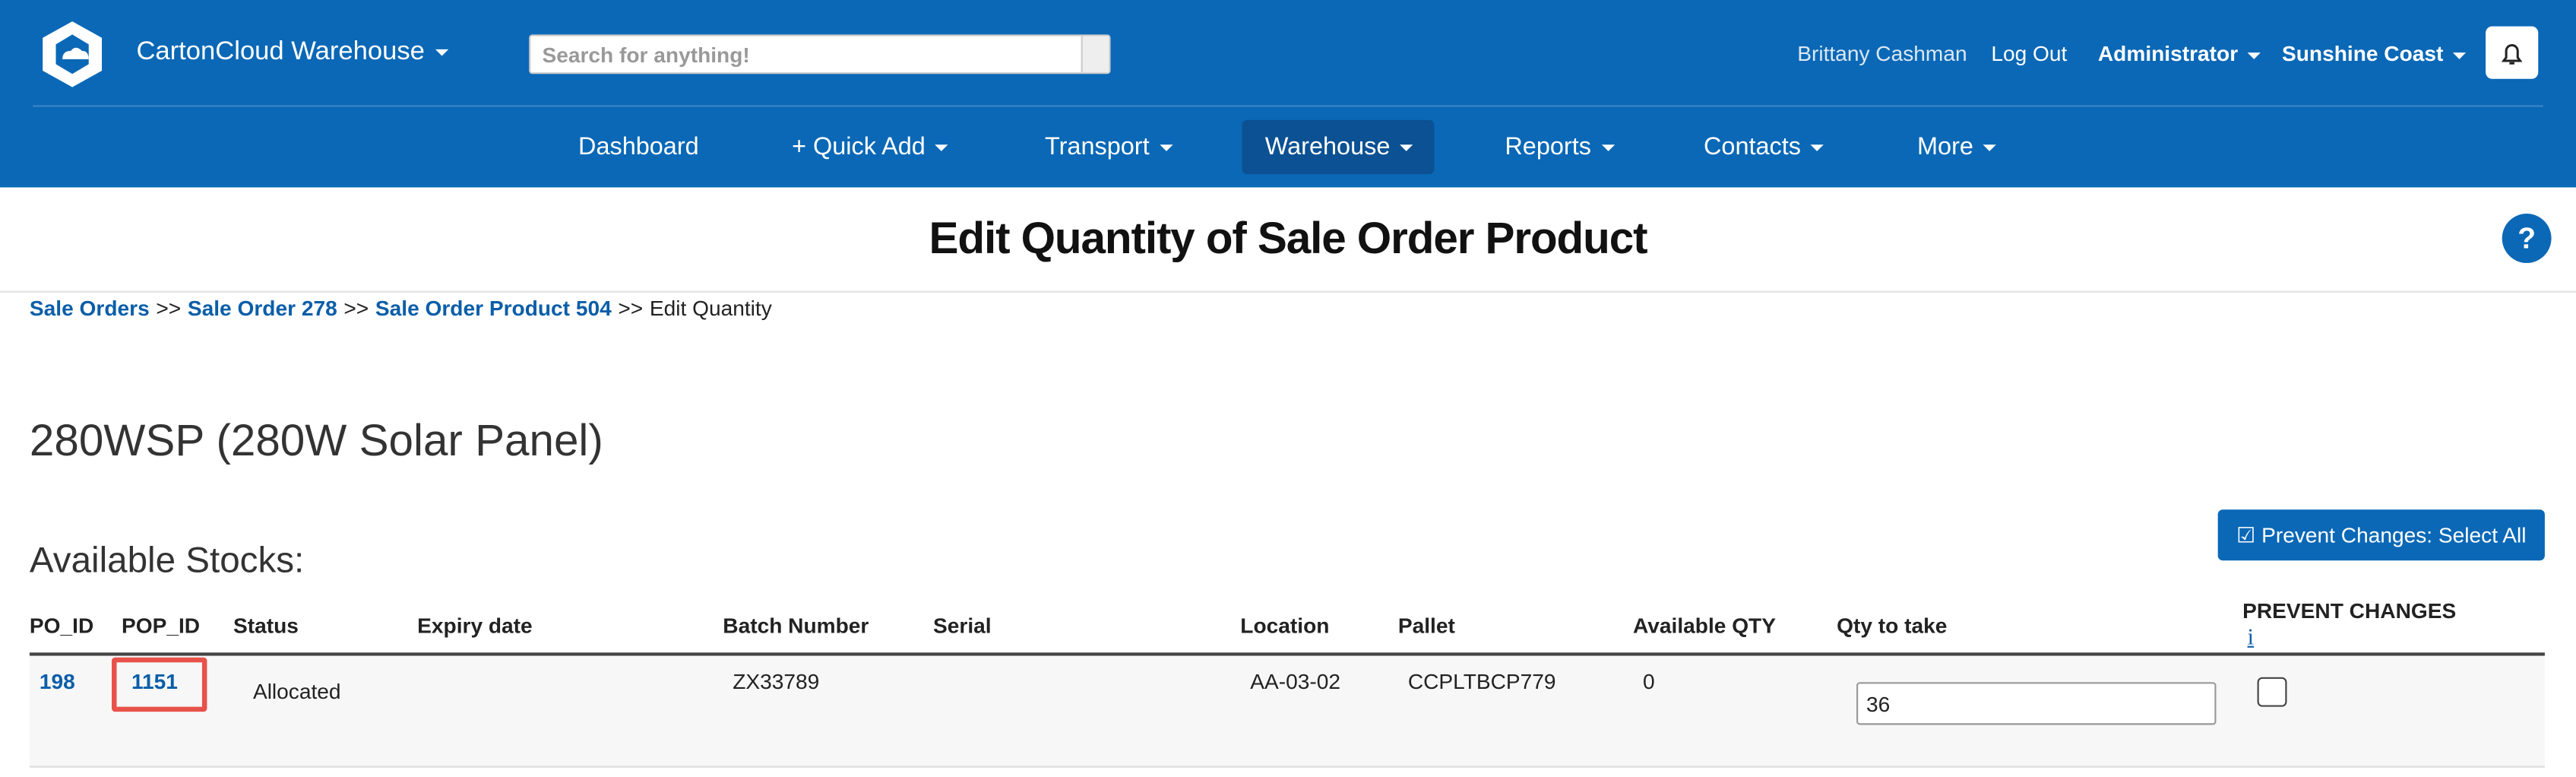  Describe the element at coordinates (1882, 54) in the screenshot. I see `user-name: Brittany Cashman` at that location.